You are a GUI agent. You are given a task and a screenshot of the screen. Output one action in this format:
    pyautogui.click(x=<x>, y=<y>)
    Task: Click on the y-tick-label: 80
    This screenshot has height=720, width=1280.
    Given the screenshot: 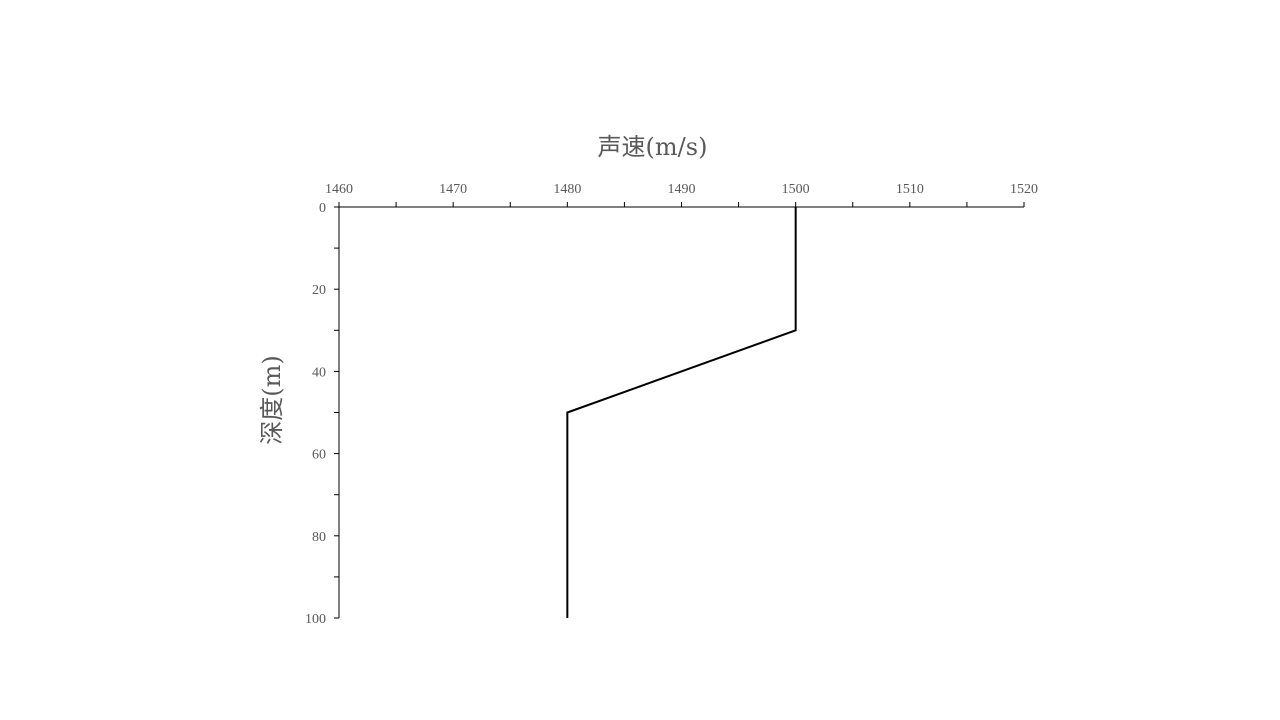 What is the action you would take?
    pyautogui.click(x=319, y=537)
    